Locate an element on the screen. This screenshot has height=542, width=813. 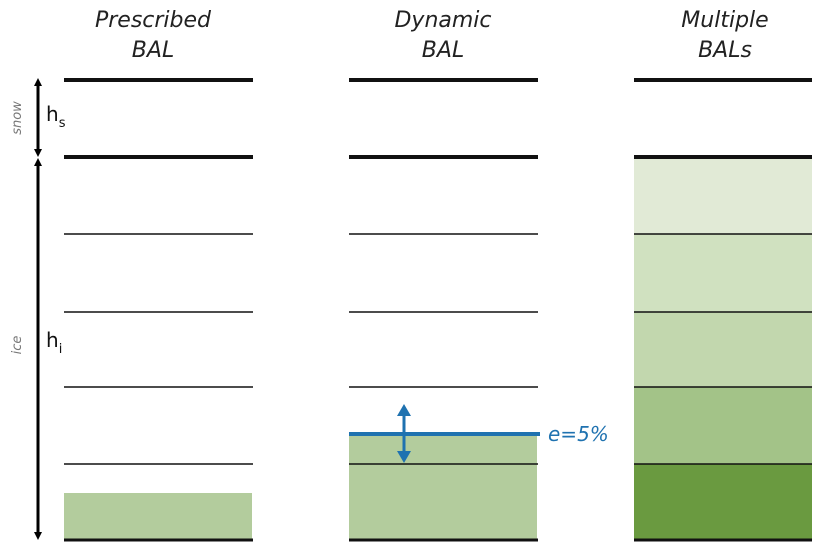
multiple-title-line1: Multiple is located at coordinates (725, 20).